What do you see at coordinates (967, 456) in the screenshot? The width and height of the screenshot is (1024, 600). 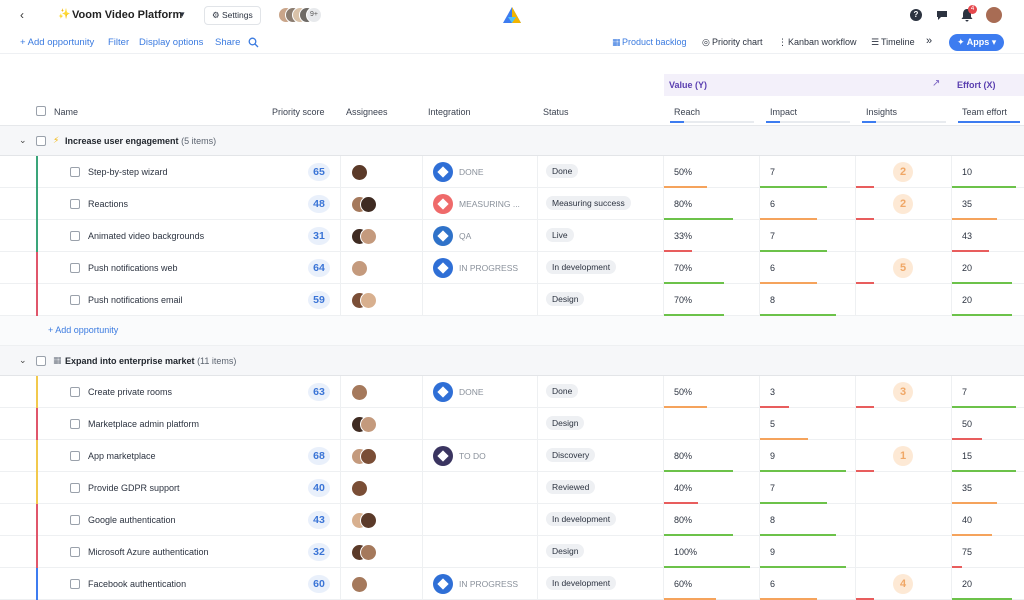 I see `team-effort-value: 15` at bounding box center [967, 456].